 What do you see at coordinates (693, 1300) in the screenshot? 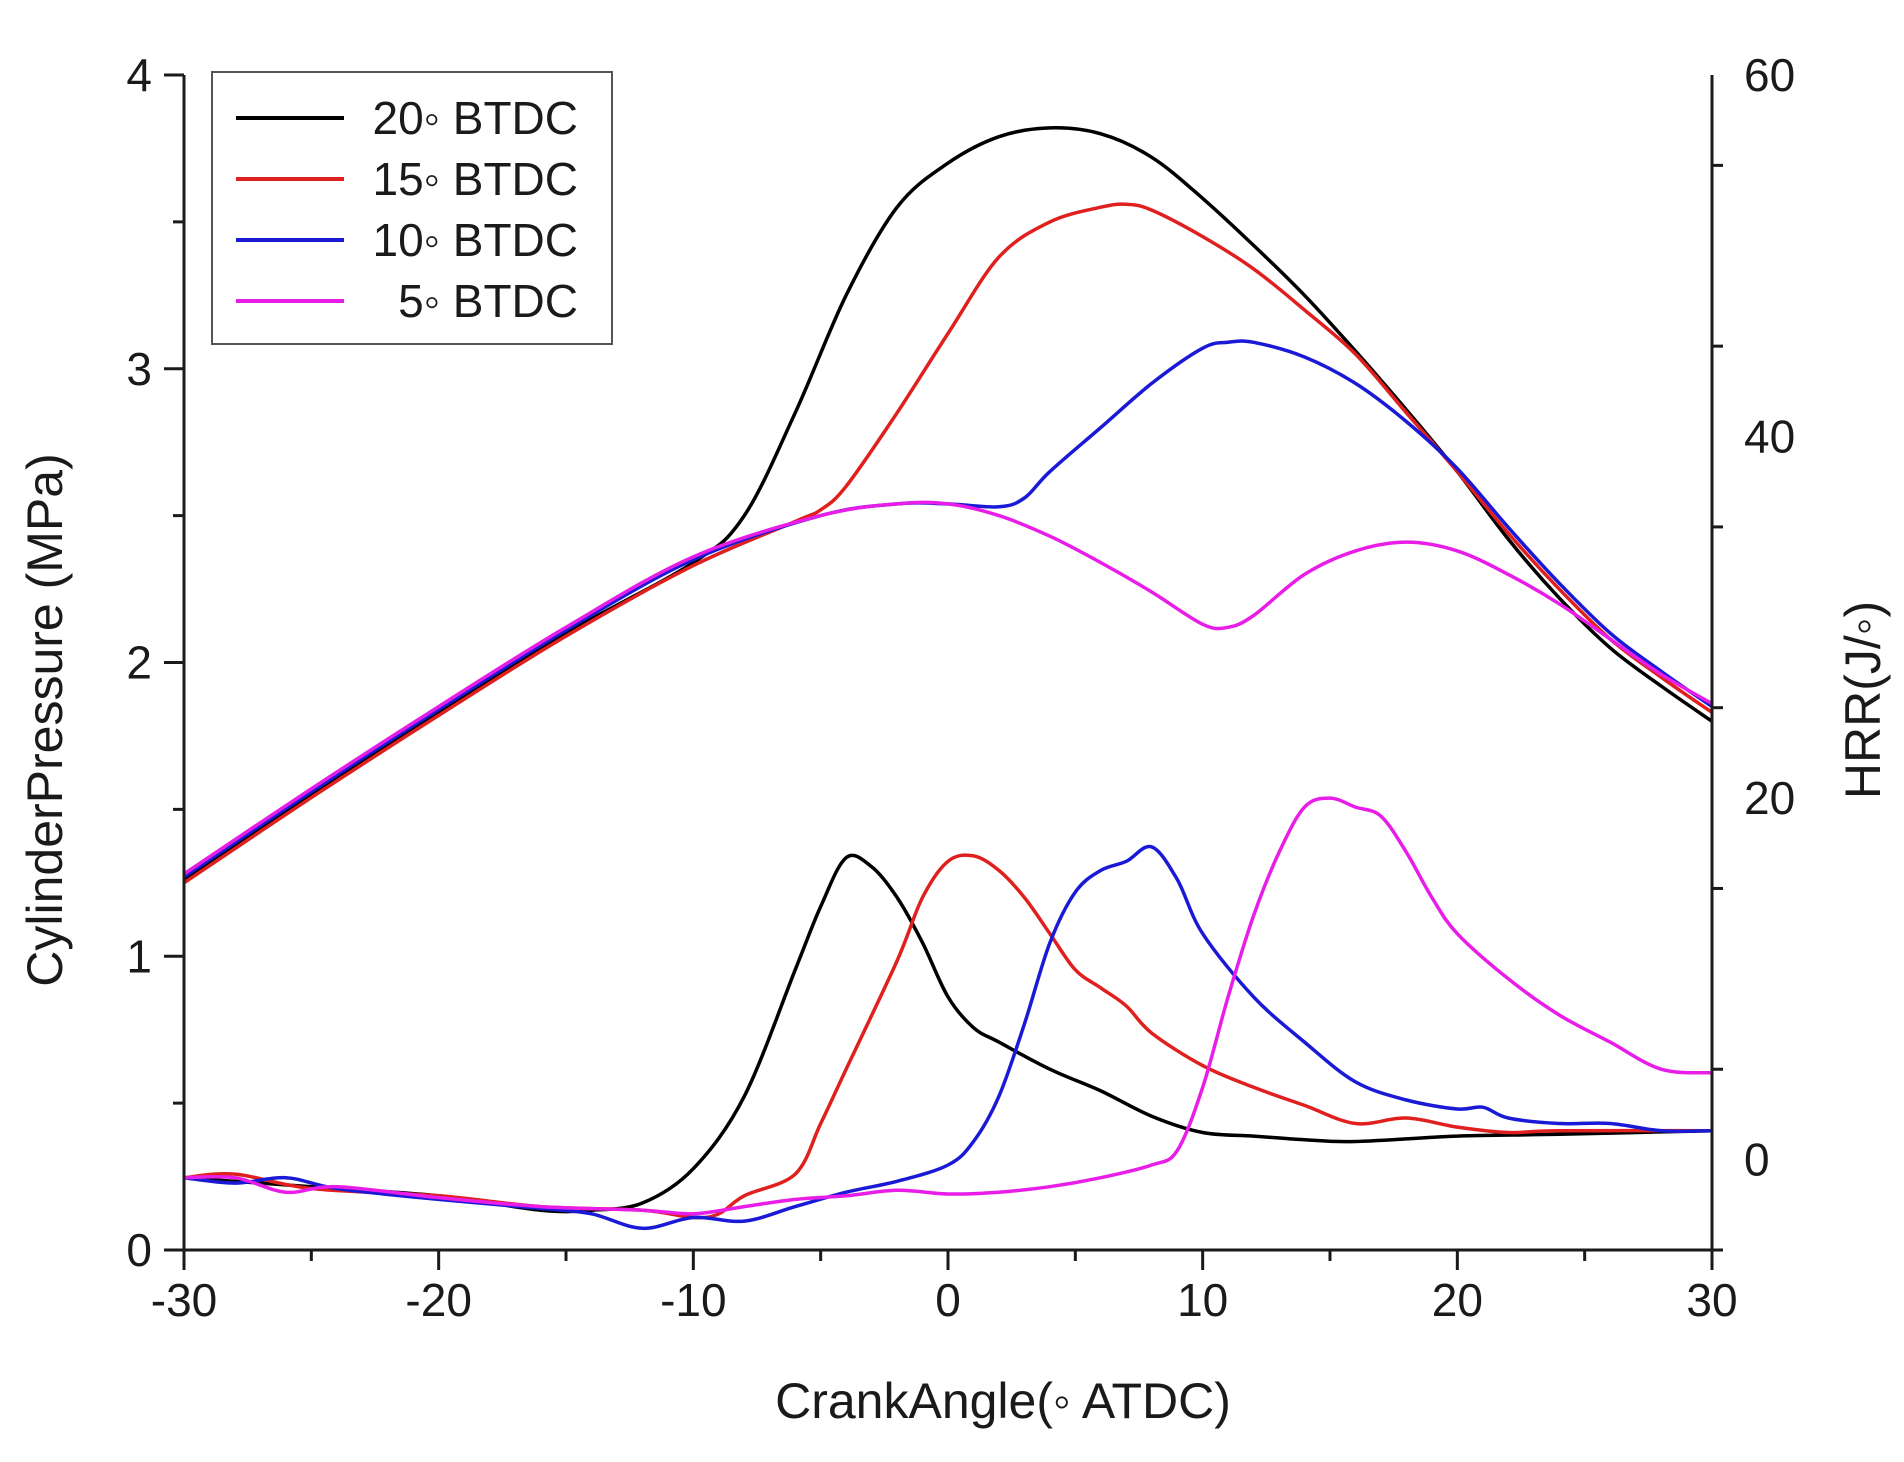
I see `x-tick-label: -10` at bounding box center [693, 1300].